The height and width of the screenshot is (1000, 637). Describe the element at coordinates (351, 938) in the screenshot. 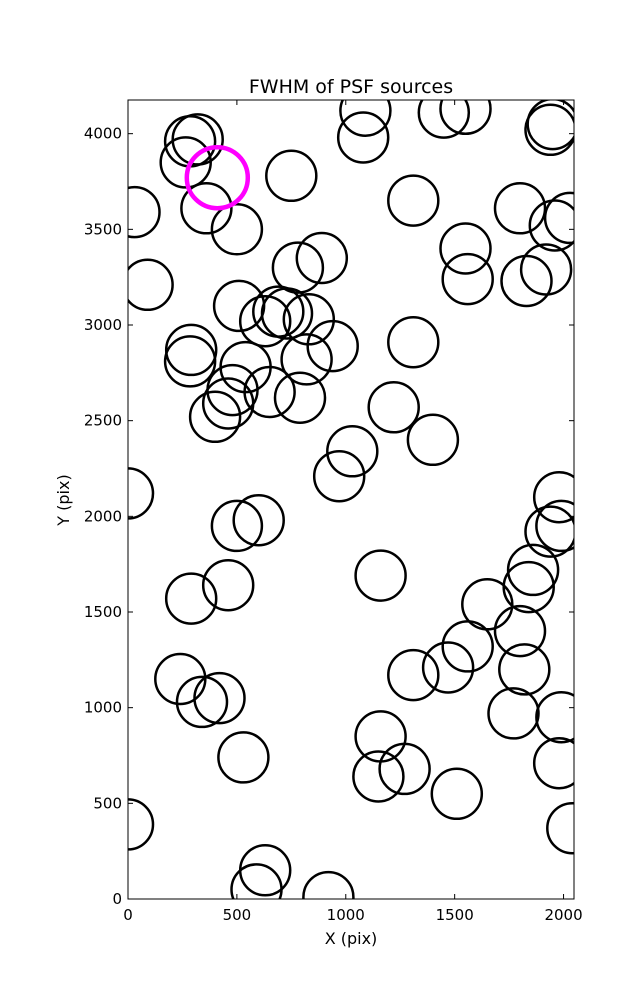

I see `x-axis-label: X (pix)` at that location.